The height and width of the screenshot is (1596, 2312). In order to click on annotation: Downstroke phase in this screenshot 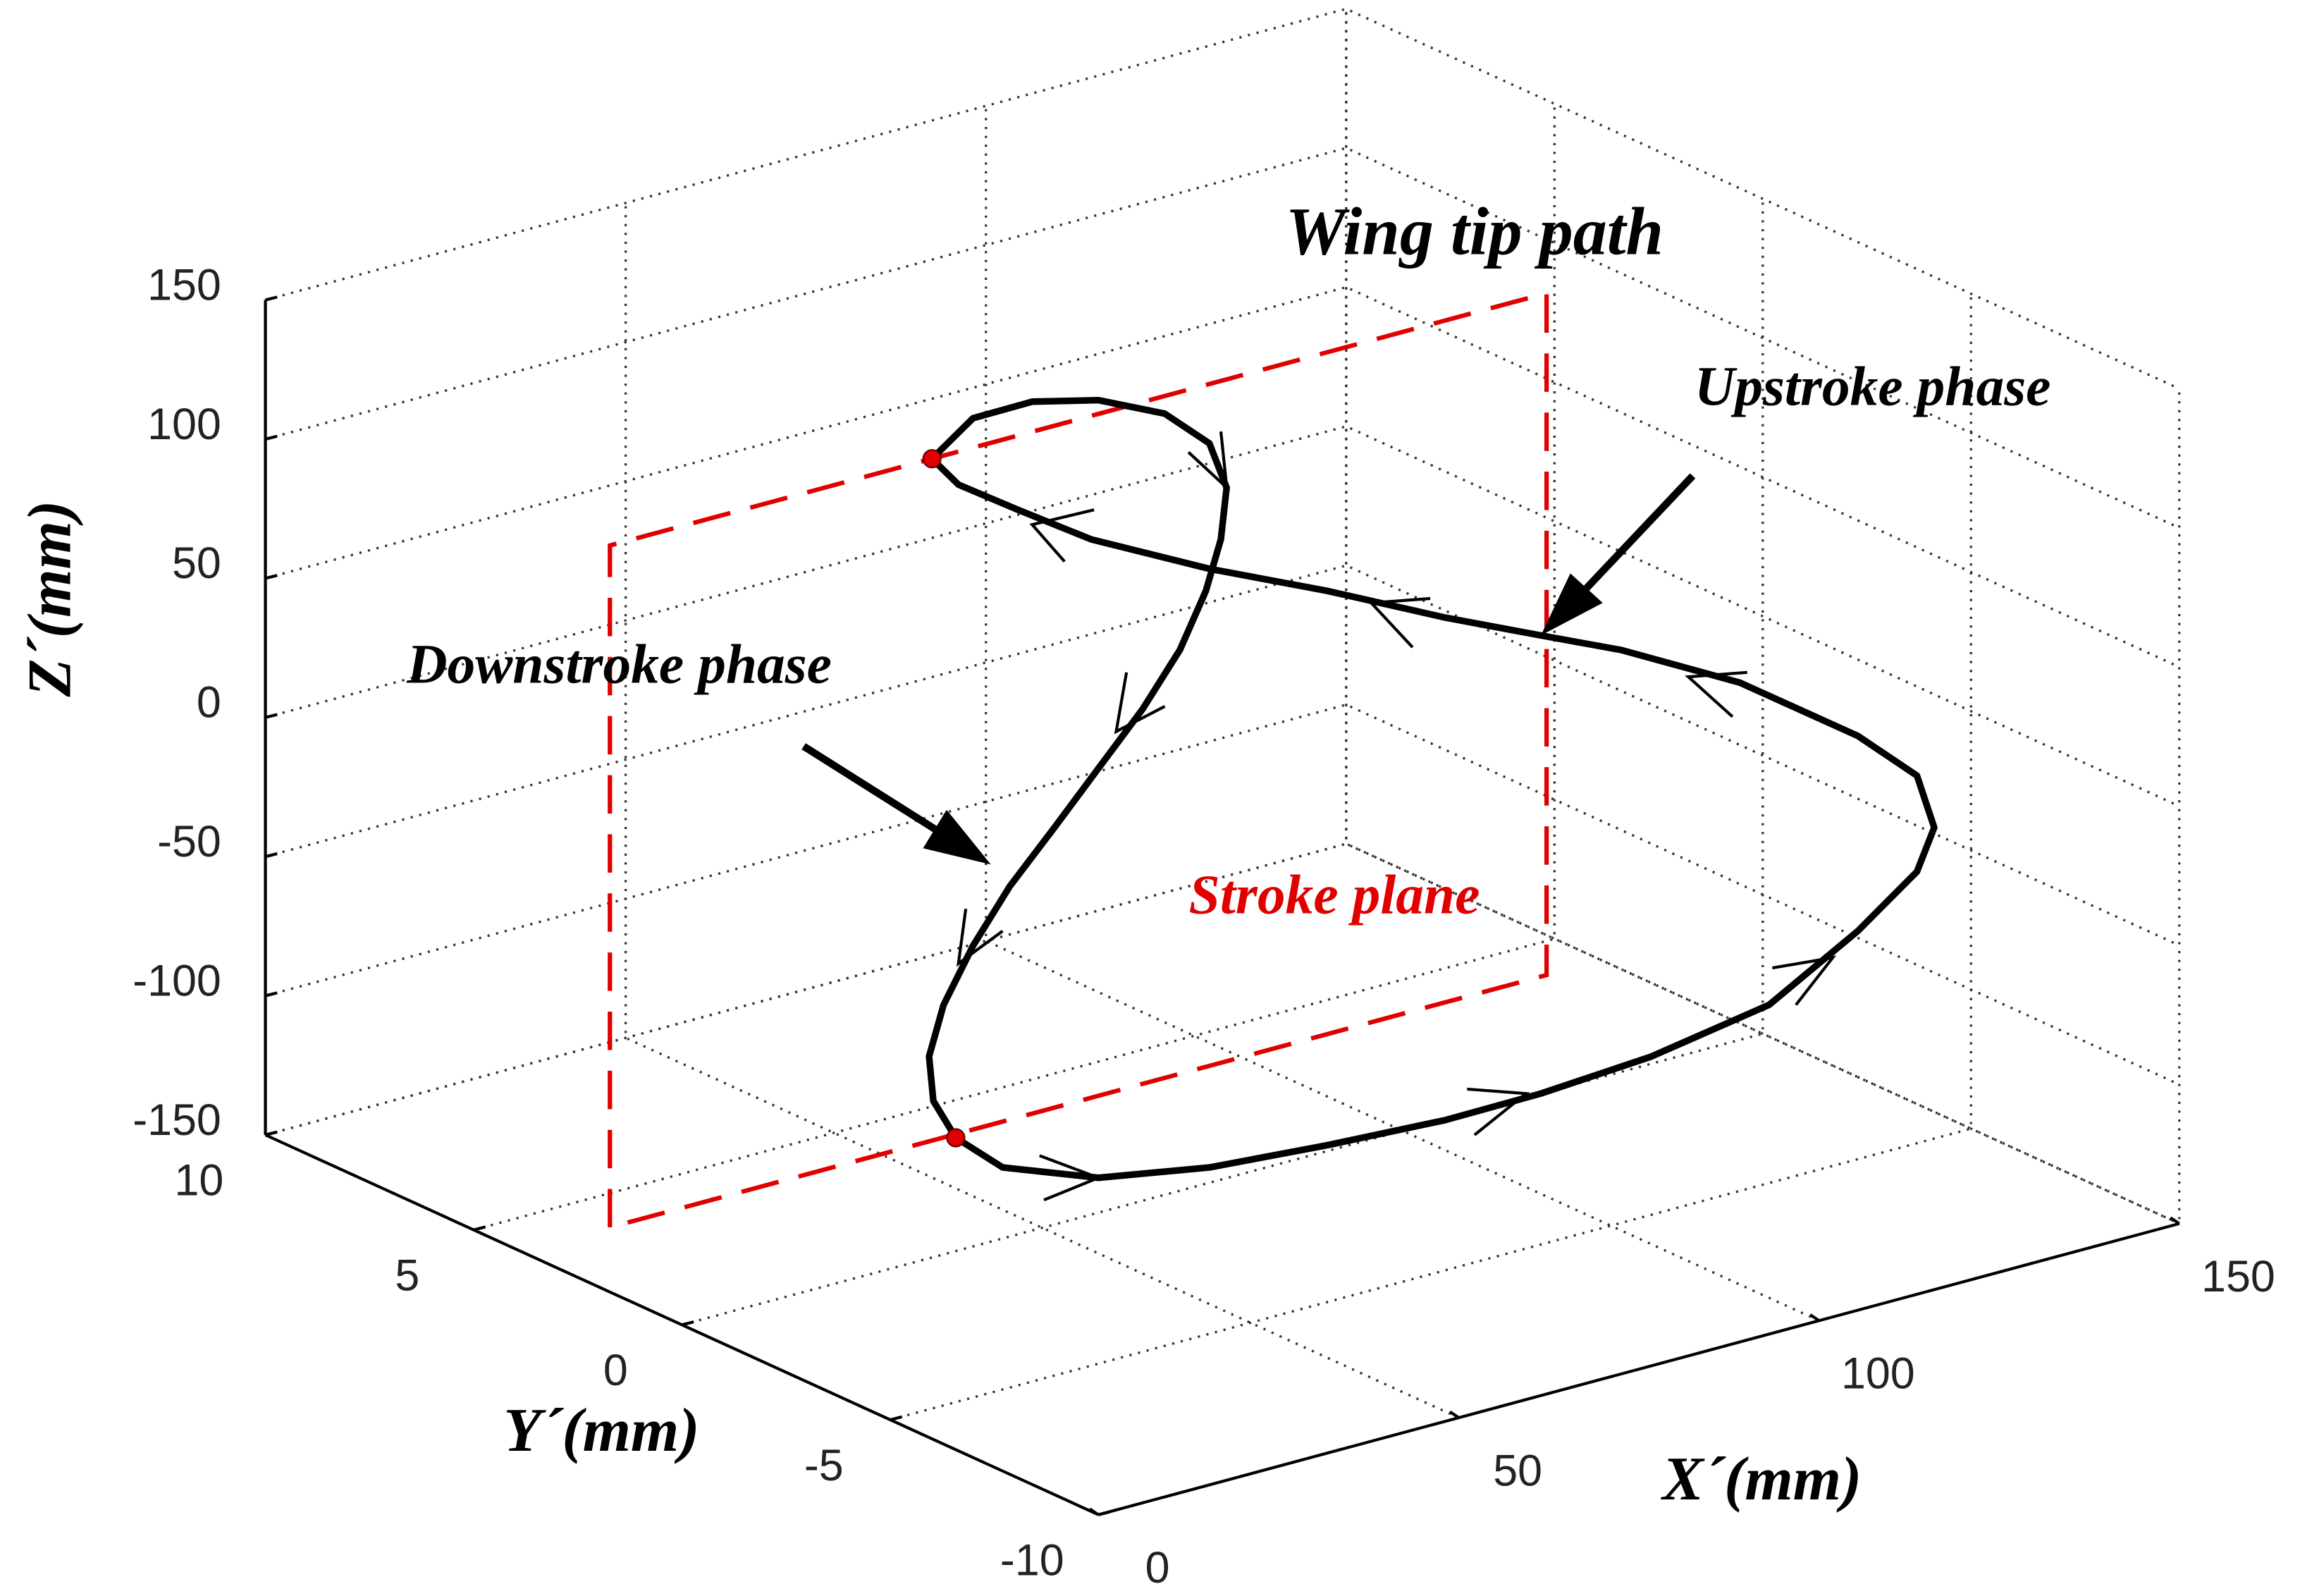, I will do `click(619, 664)`.